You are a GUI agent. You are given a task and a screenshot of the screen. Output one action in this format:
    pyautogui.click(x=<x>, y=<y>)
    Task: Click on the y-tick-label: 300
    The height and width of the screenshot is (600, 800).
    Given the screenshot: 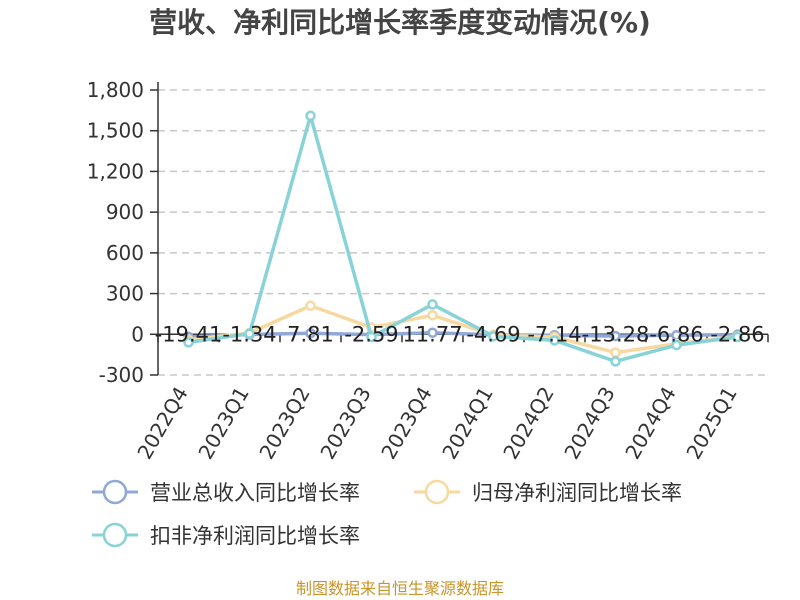 What is the action you would take?
    pyautogui.click(x=125, y=294)
    